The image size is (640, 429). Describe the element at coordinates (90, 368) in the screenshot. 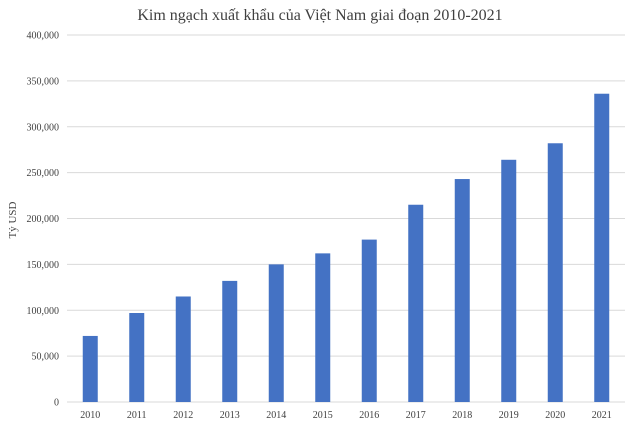

I see `bar-2010` at that location.